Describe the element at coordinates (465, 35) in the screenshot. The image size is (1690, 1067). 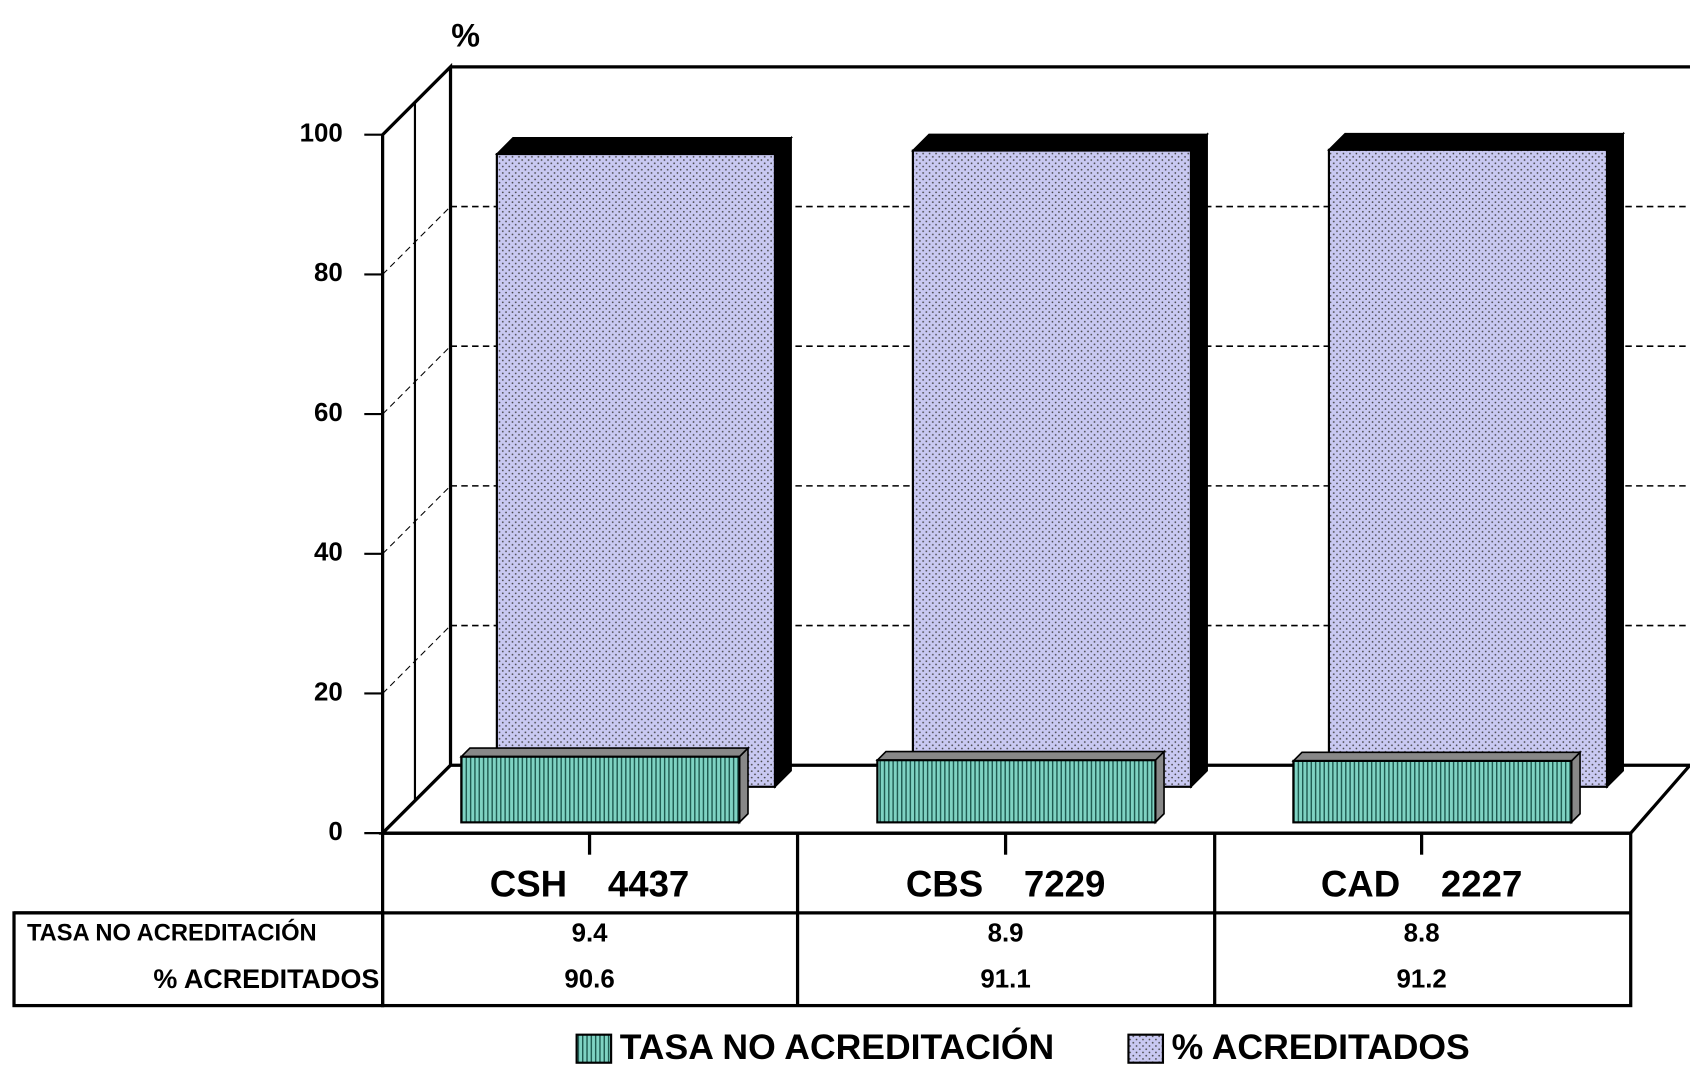
I see `y-axis-label: %` at that location.